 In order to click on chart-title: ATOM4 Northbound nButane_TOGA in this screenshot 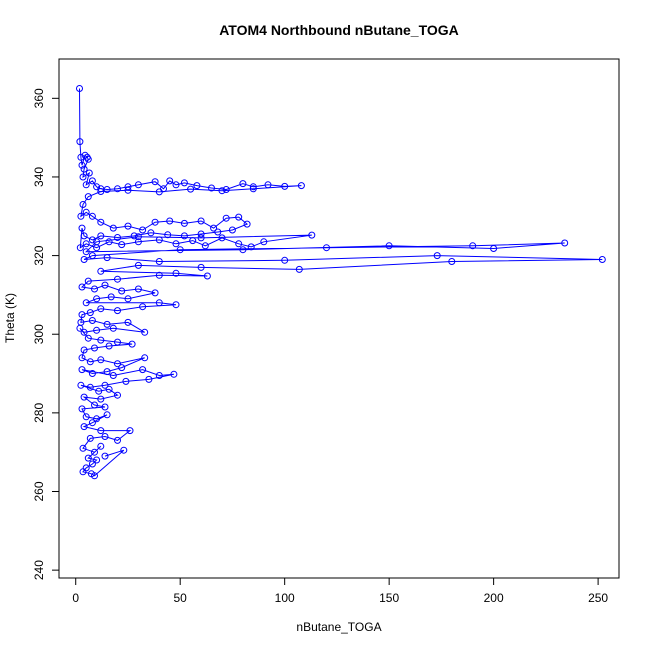, I will do `click(339, 30)`.